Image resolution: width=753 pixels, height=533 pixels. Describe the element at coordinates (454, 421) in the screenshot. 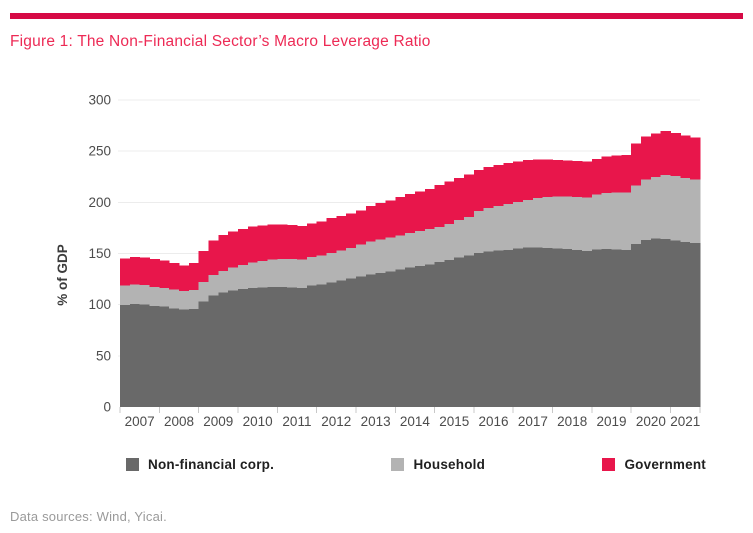

I see `x-axis-year-label: 2015` at that location.